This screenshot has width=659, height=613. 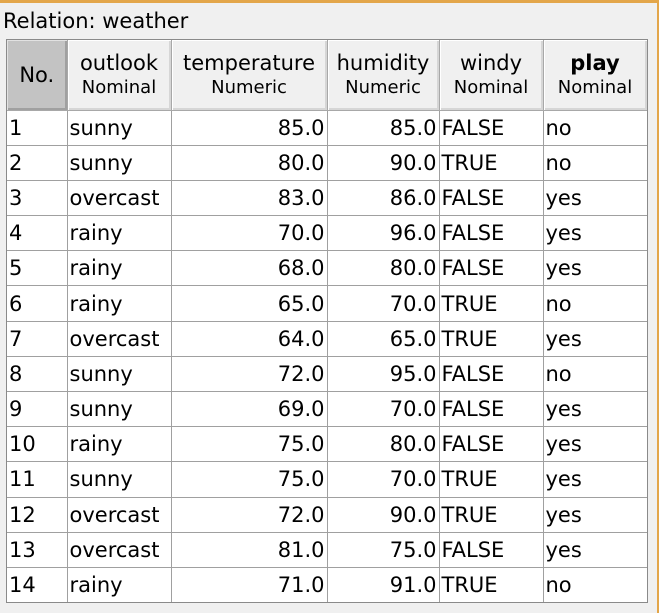 I want to click on table-row: 3 overcast 83.0 86.0 FALSE yes, so click(x=327, y=198).